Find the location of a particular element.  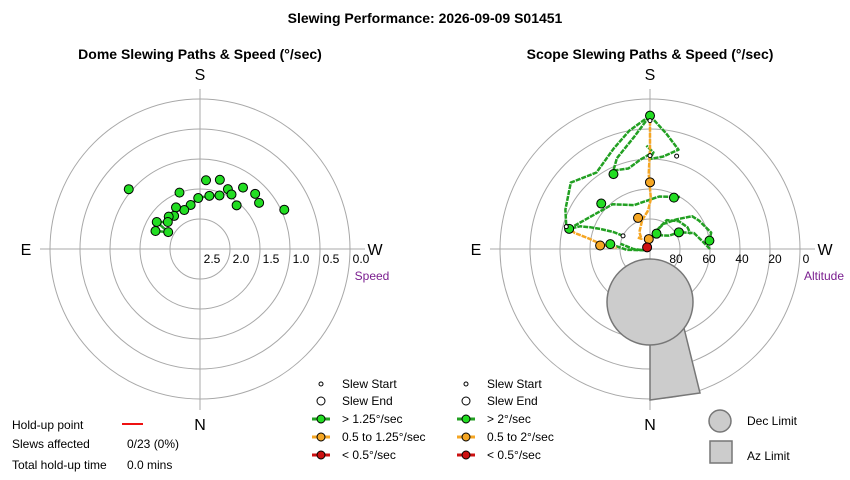

scope-tick-40: 40 is located at coordinates (742, 259).